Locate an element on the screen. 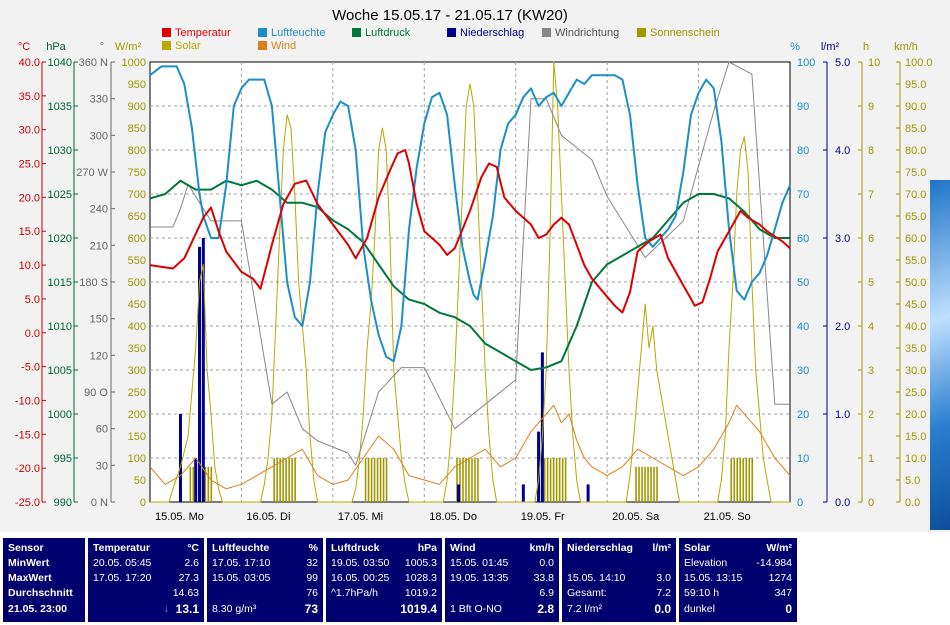 Image resolution: width=950 pixels, height=625 pixels. rain-tick-2: 3.0 is located at coordinates (842, 239).